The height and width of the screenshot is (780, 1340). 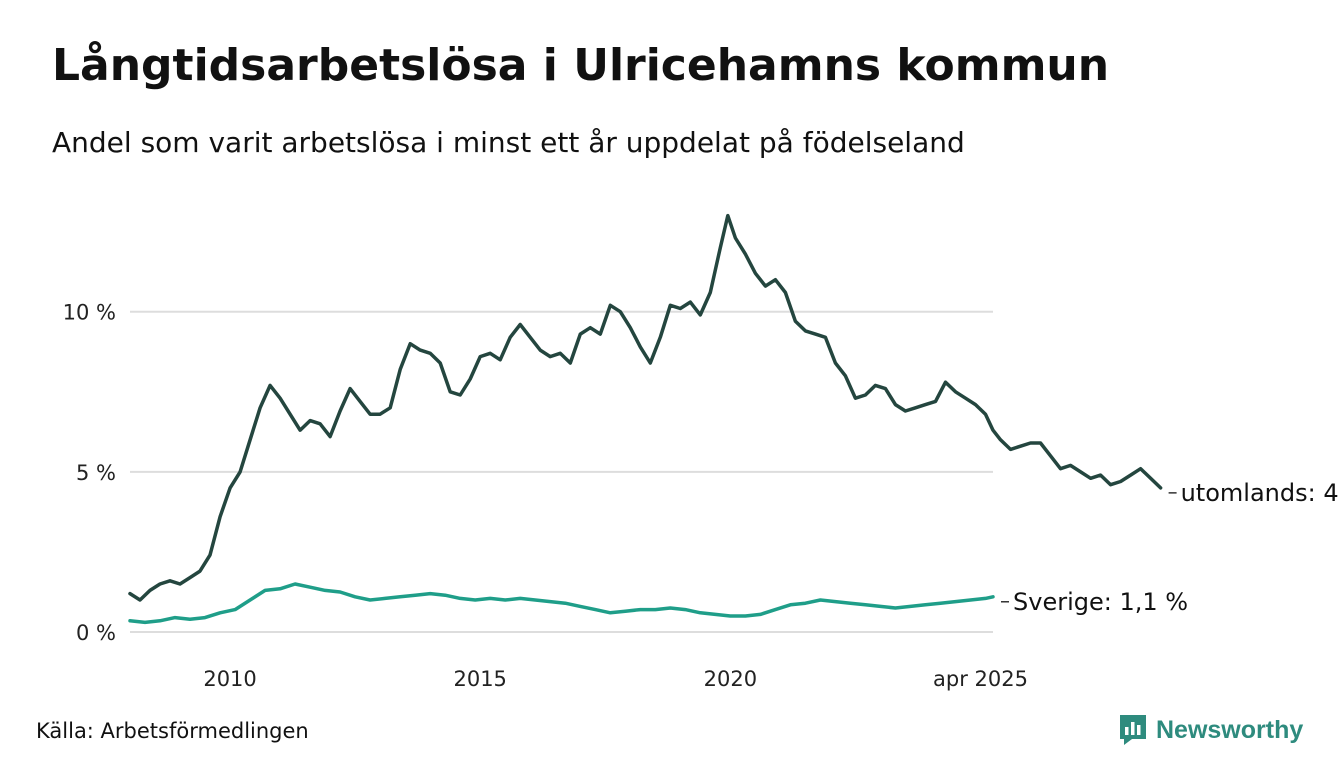 What do you see at coordinates (229, 679) in the screenshot?
I see `x-tick-label: 2010` at bounding box center [229, 679].